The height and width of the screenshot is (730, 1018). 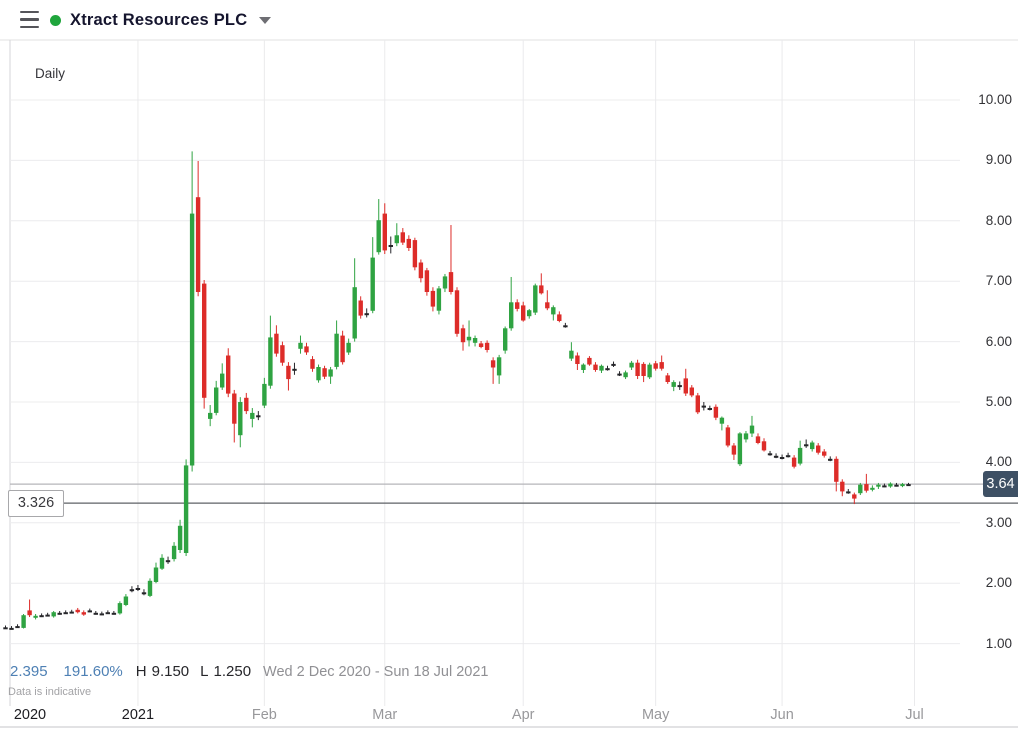 I want to click on low-value: 1.250, so click(x=232, y=671).